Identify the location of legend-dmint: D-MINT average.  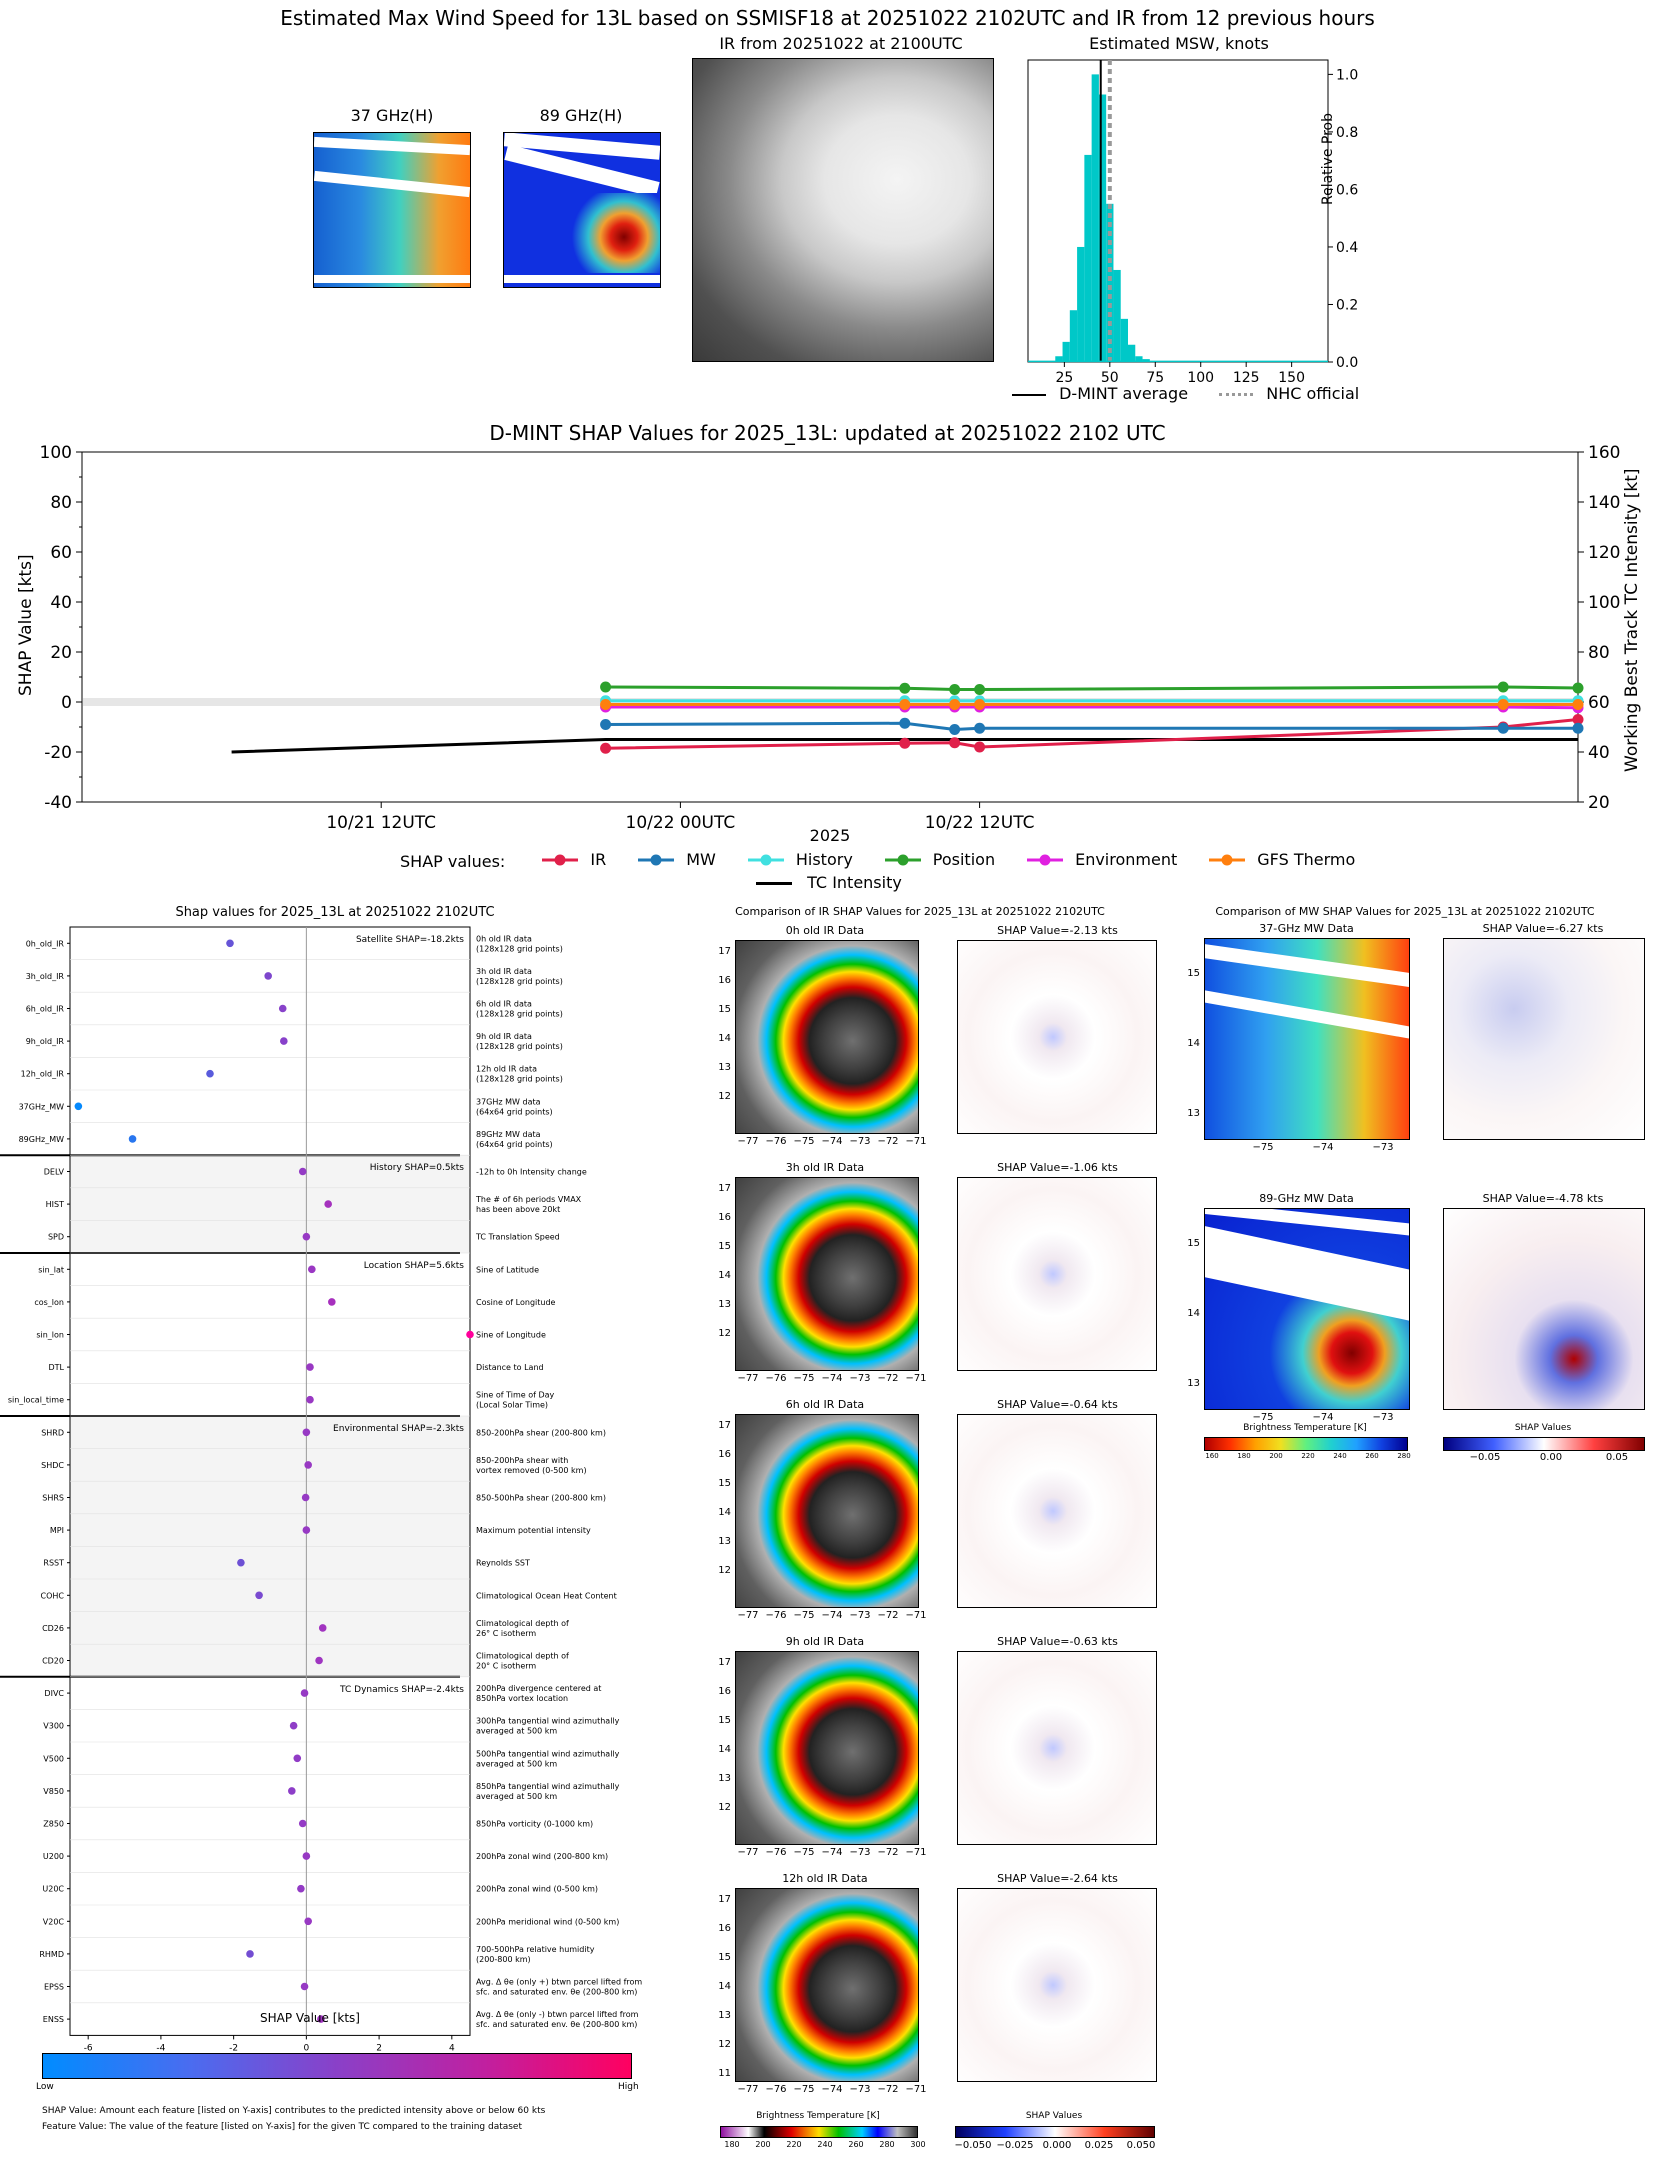
(1124, 393).